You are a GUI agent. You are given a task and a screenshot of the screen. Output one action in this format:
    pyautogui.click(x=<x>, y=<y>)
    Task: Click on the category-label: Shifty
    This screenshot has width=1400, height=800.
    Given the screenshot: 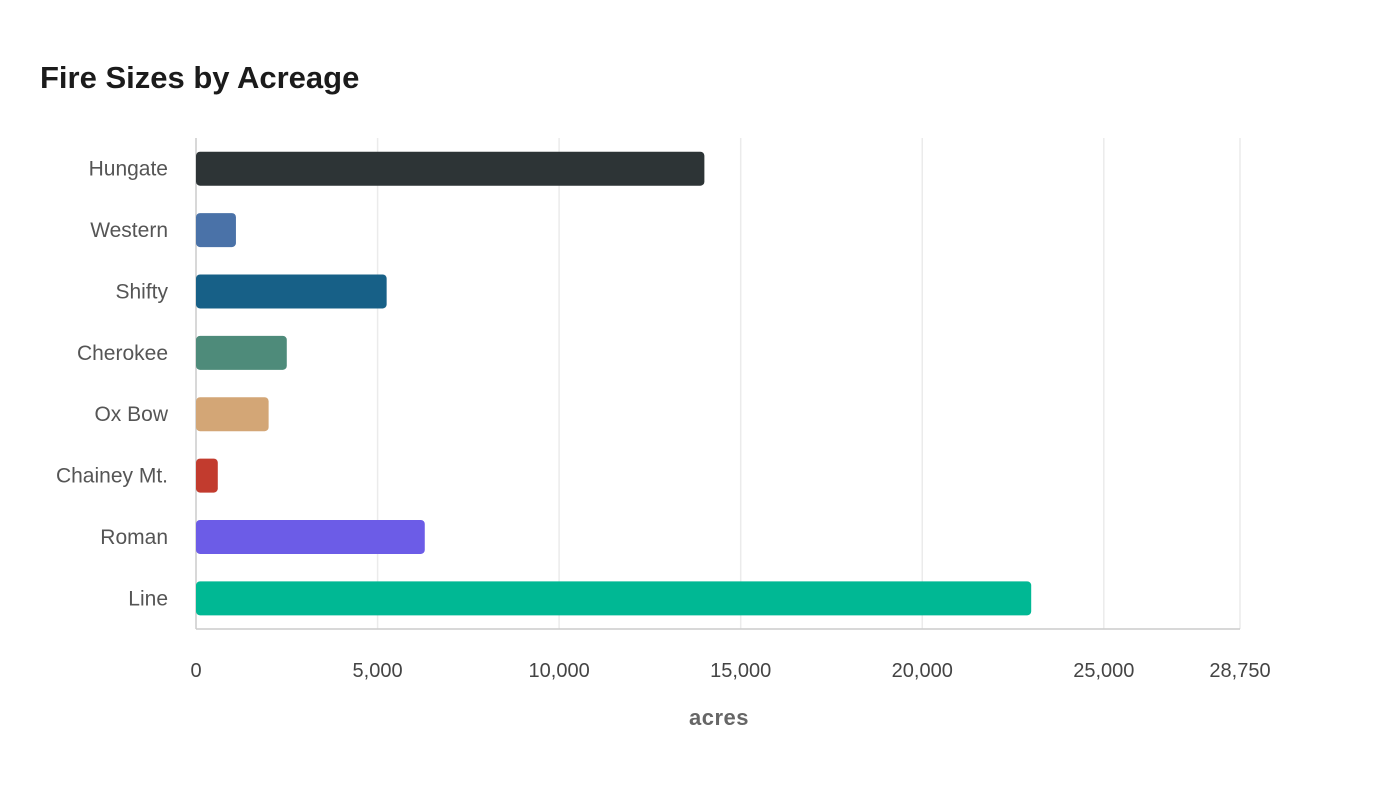 What is the action you would take?
    pyautogui.click(x=141, y=291)
    